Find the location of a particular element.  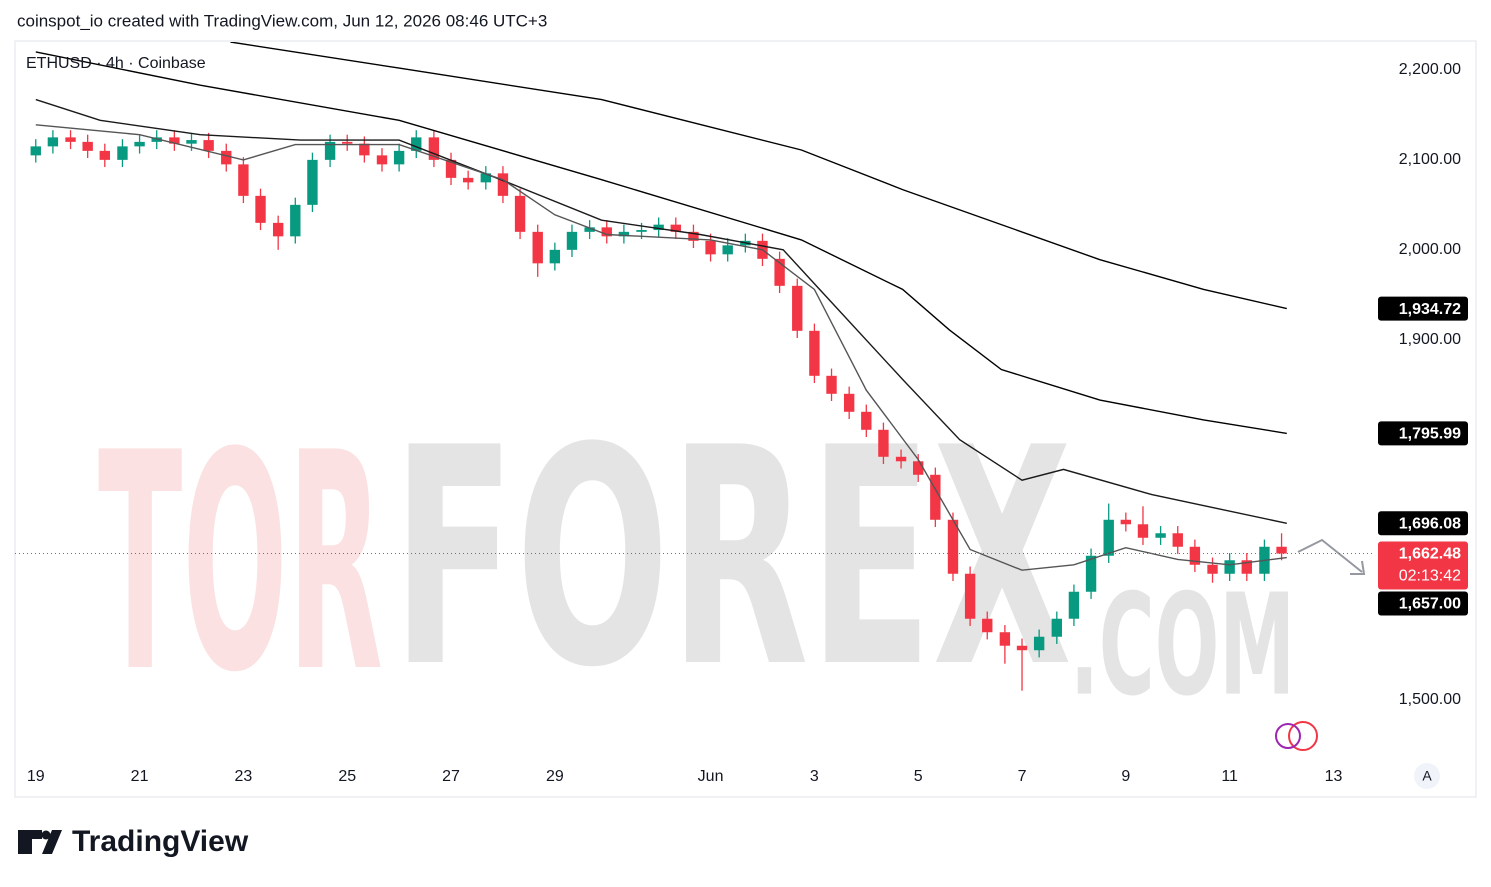

watermark-text: .COM is located at coordinates (1182, 646).